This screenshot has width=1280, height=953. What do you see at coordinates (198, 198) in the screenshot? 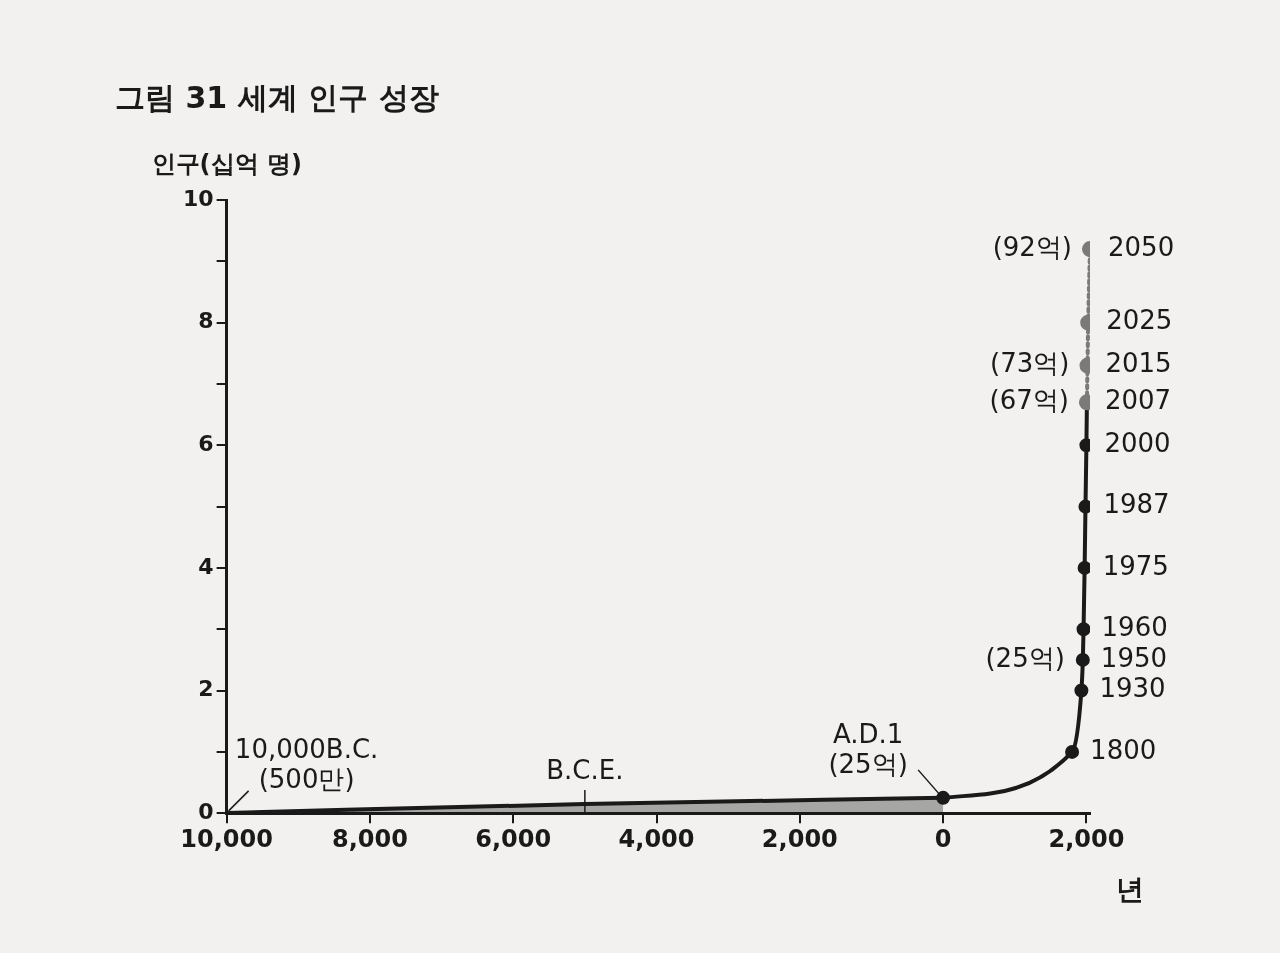
I see `y-tick-label: 10` at bounding box center [198, 198].